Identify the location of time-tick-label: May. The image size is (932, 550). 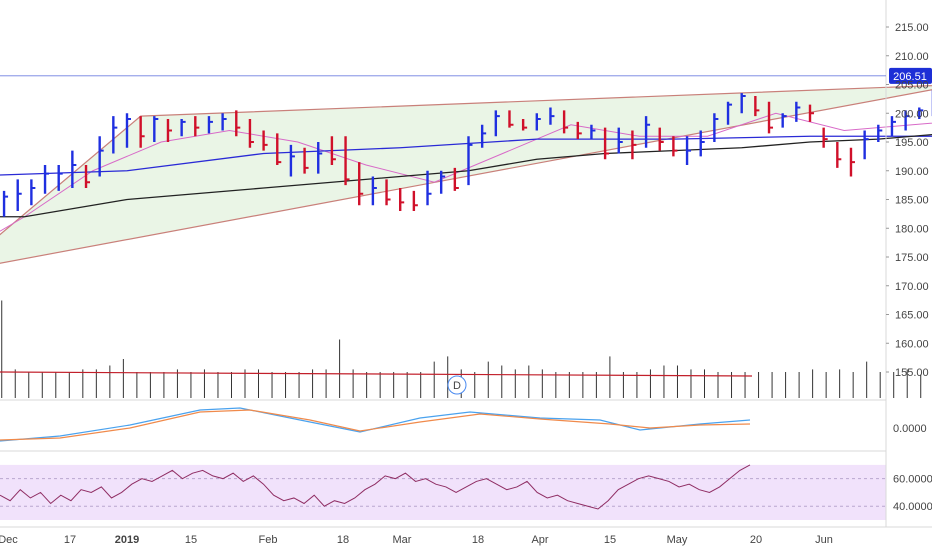
(677, 540).